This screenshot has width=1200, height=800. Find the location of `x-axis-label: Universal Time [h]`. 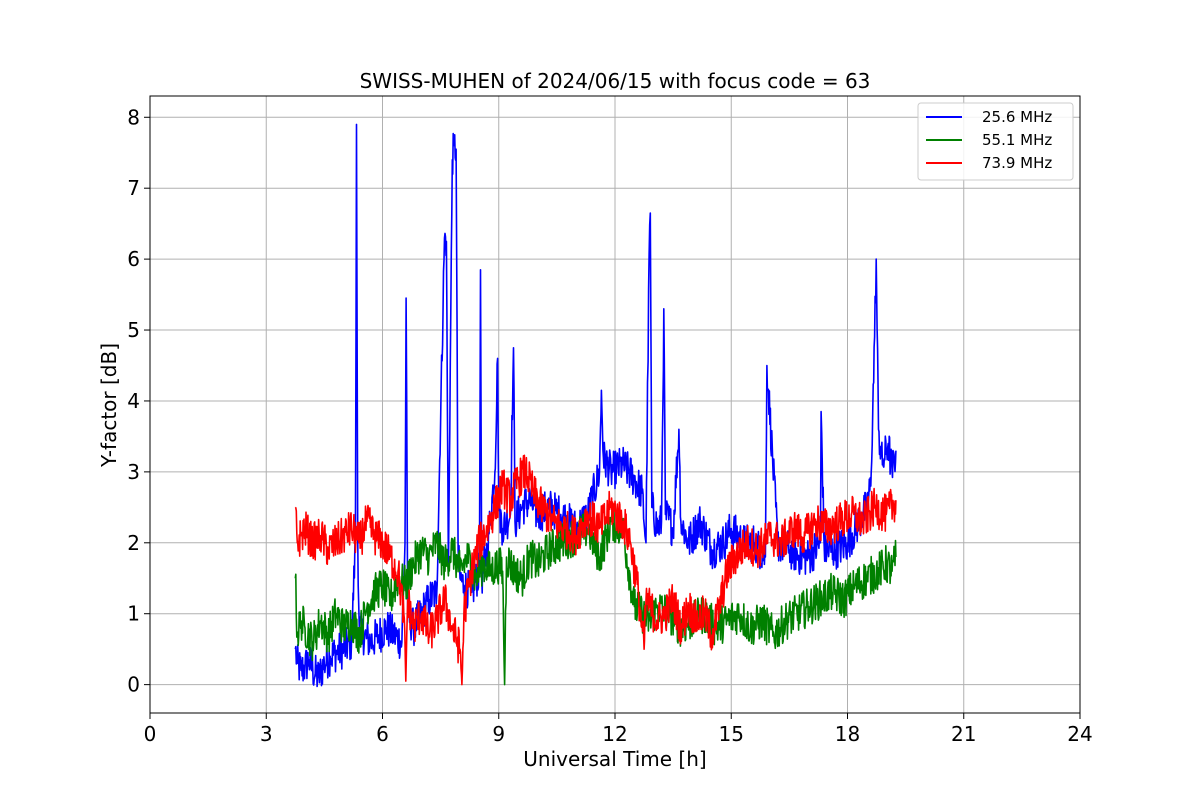

x-axis-label: Universal Time [h] is located at coordinates (614, 759).